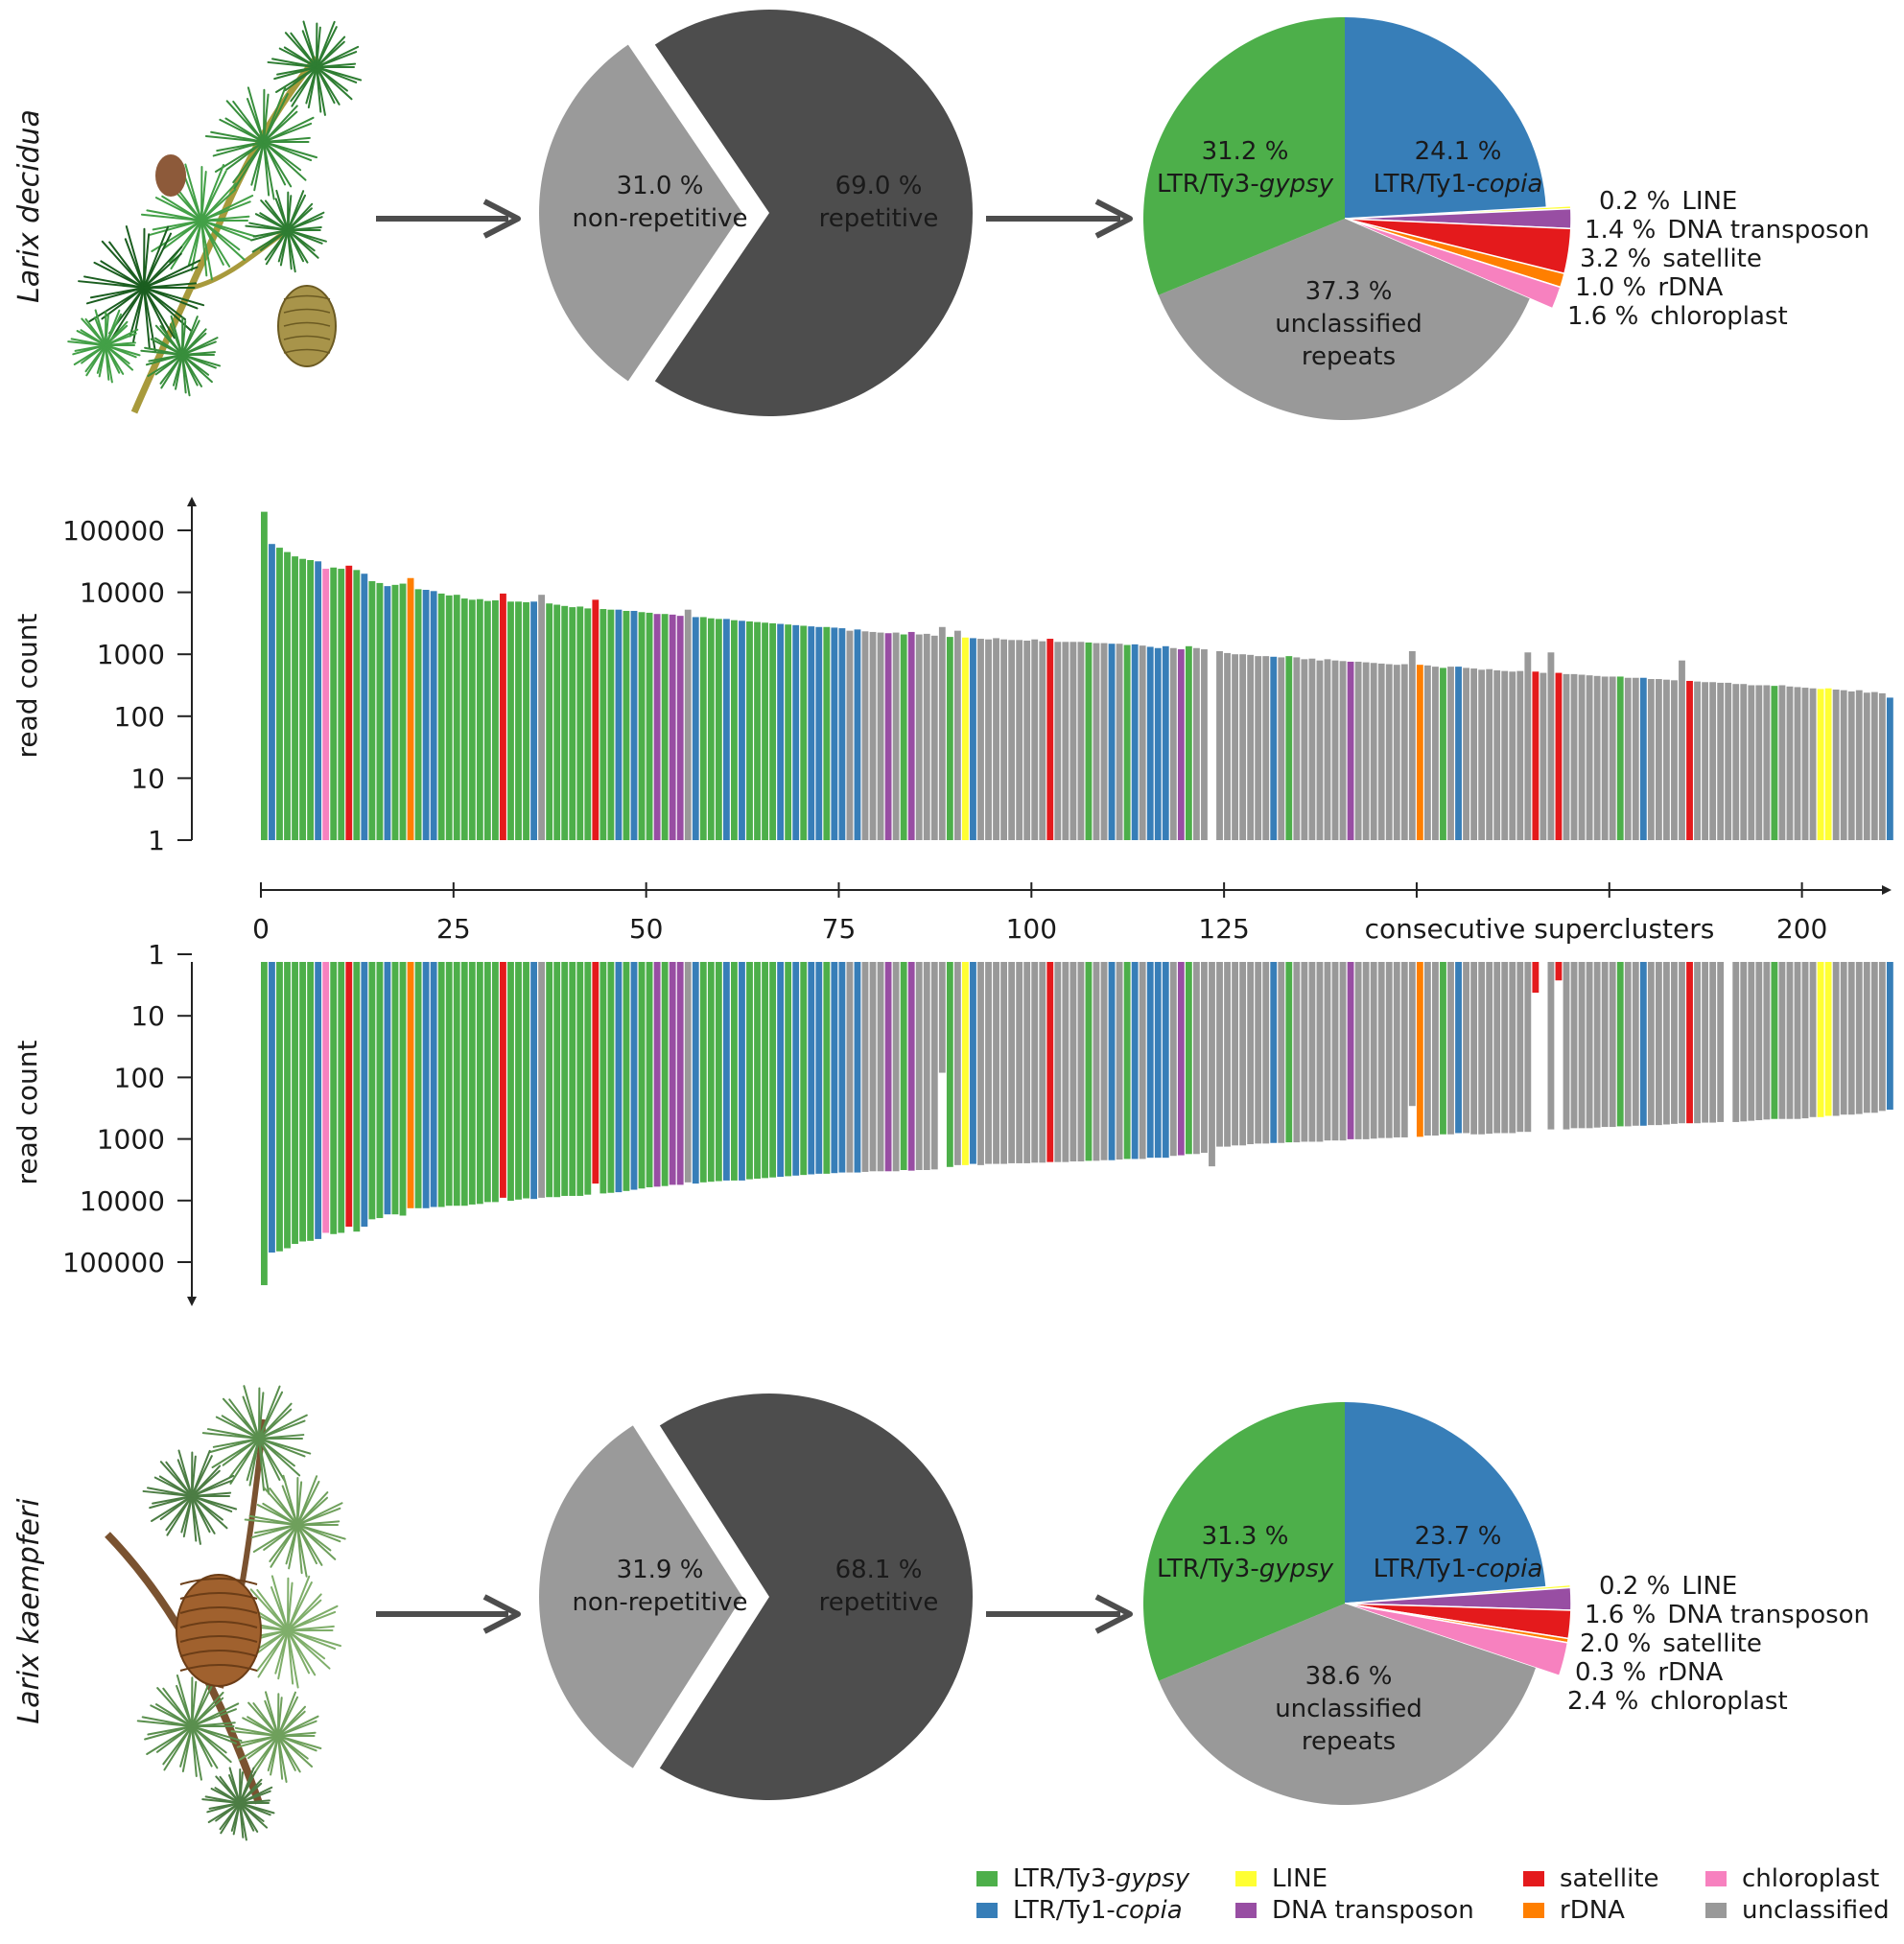 This screenshot has width=1904, height=1944. I want to click on pie-label-copia-pct: 23.7 %, so click(1459, 1536).